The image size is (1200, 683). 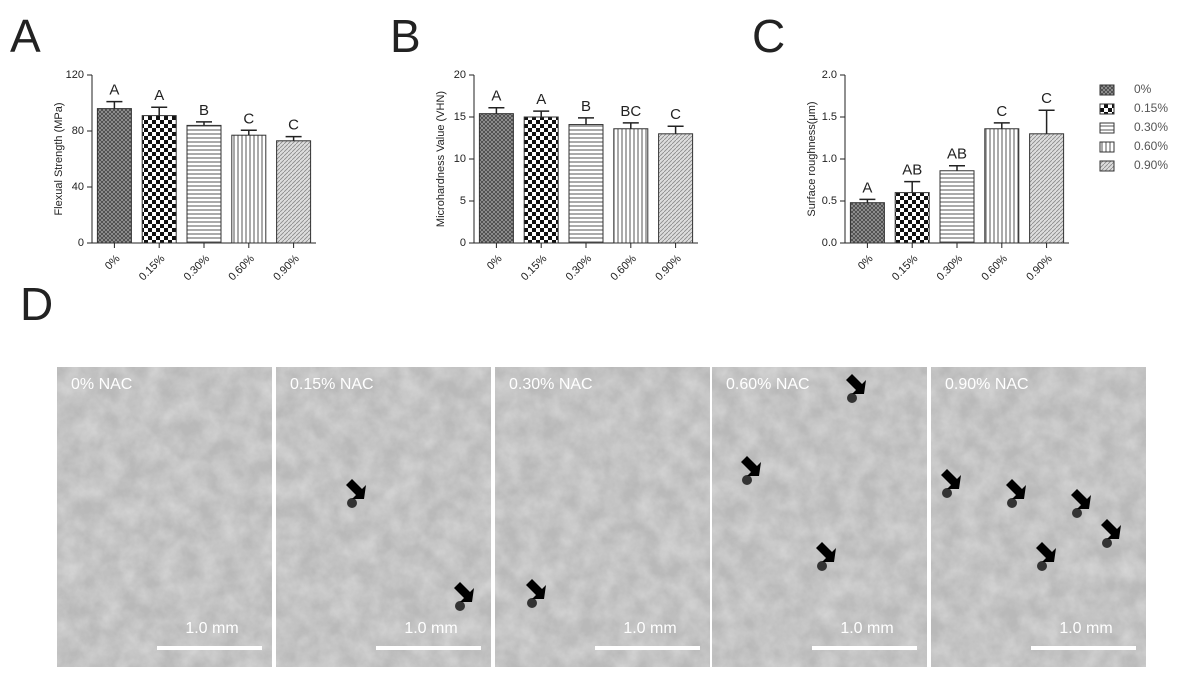 What do you see at coordinates (630, 111) in the screenshot?
I see `significance-letter: BC` at bounding box center [630, 111].